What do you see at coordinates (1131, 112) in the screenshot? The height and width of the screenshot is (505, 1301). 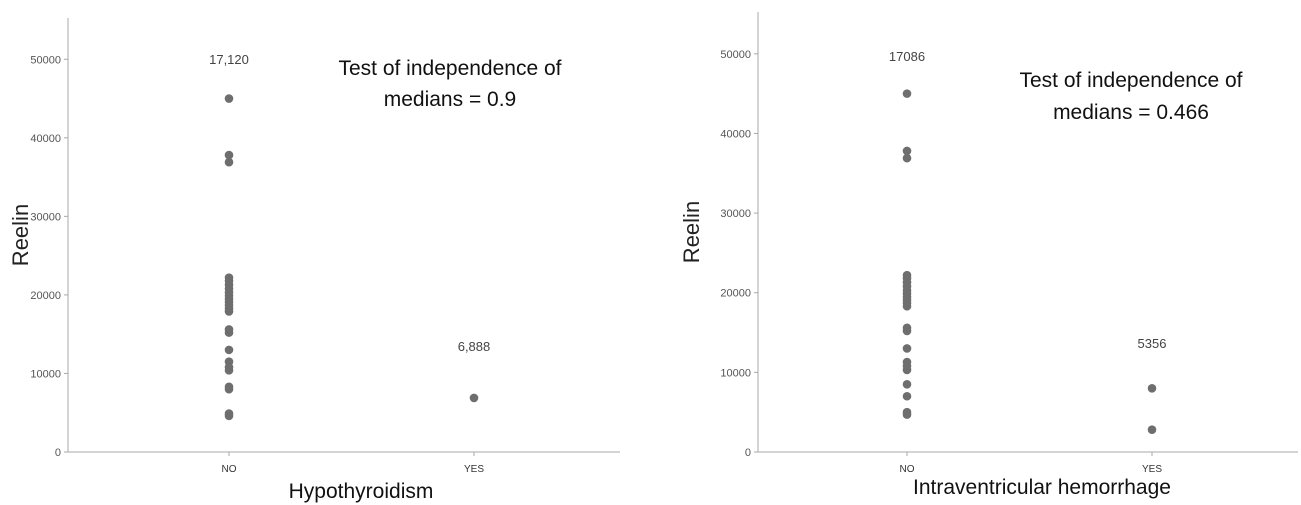 I see `test-annotation: medians = 0.466` at bounding box center [1131, 112].